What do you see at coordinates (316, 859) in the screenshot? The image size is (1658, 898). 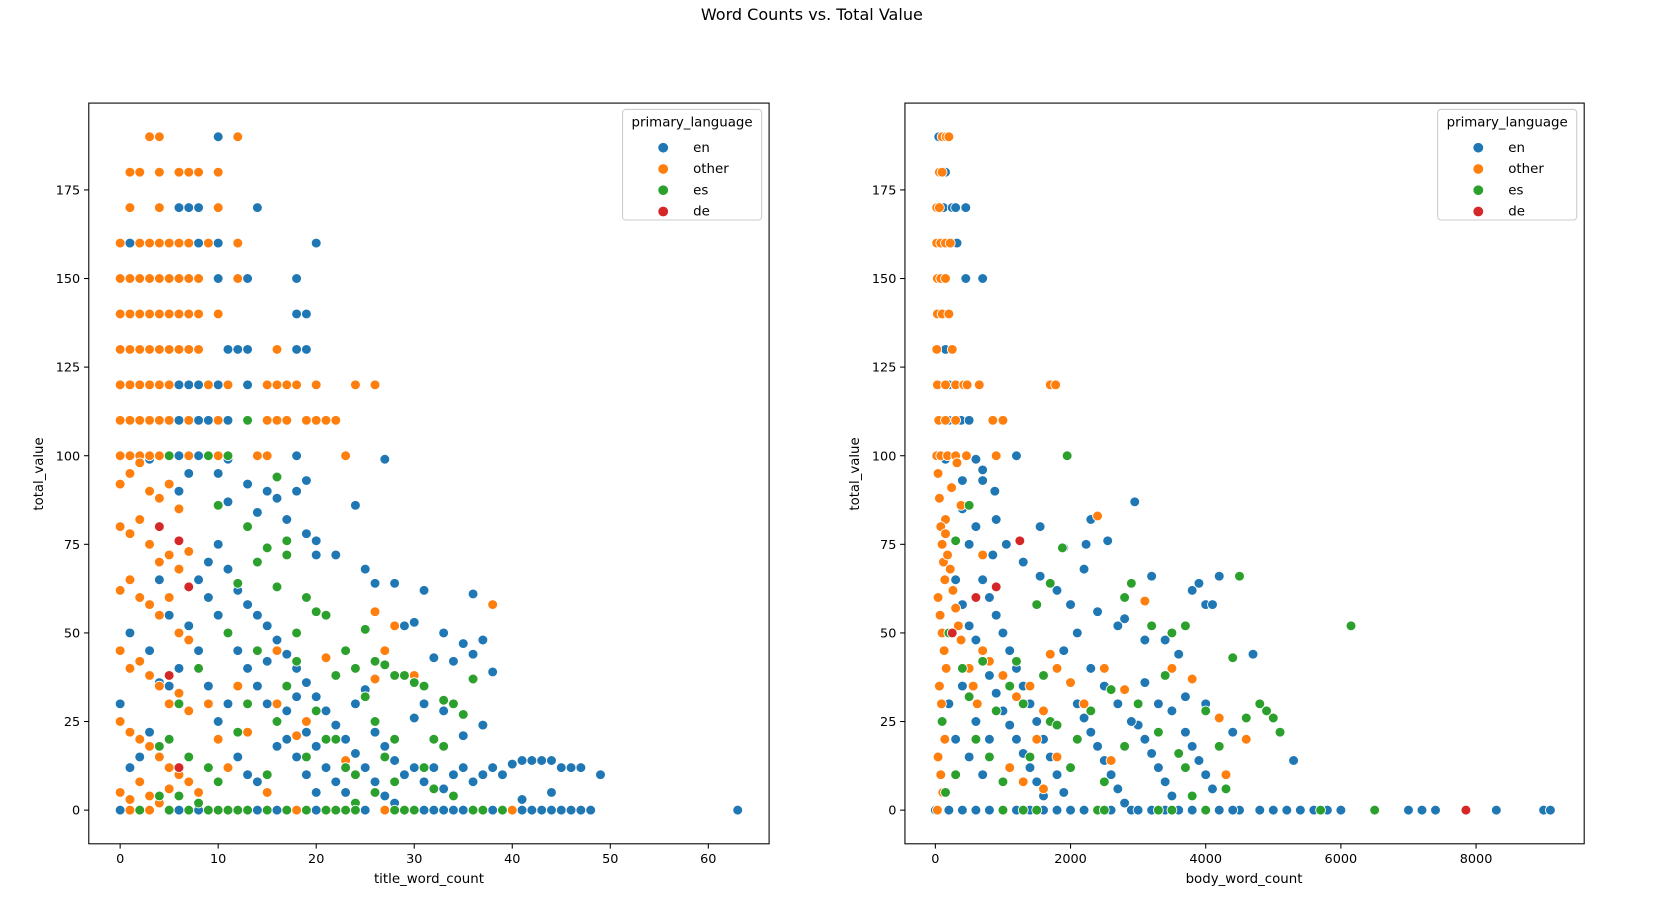 I see `x-tick-label: 20` at bounding box center [316, 859].